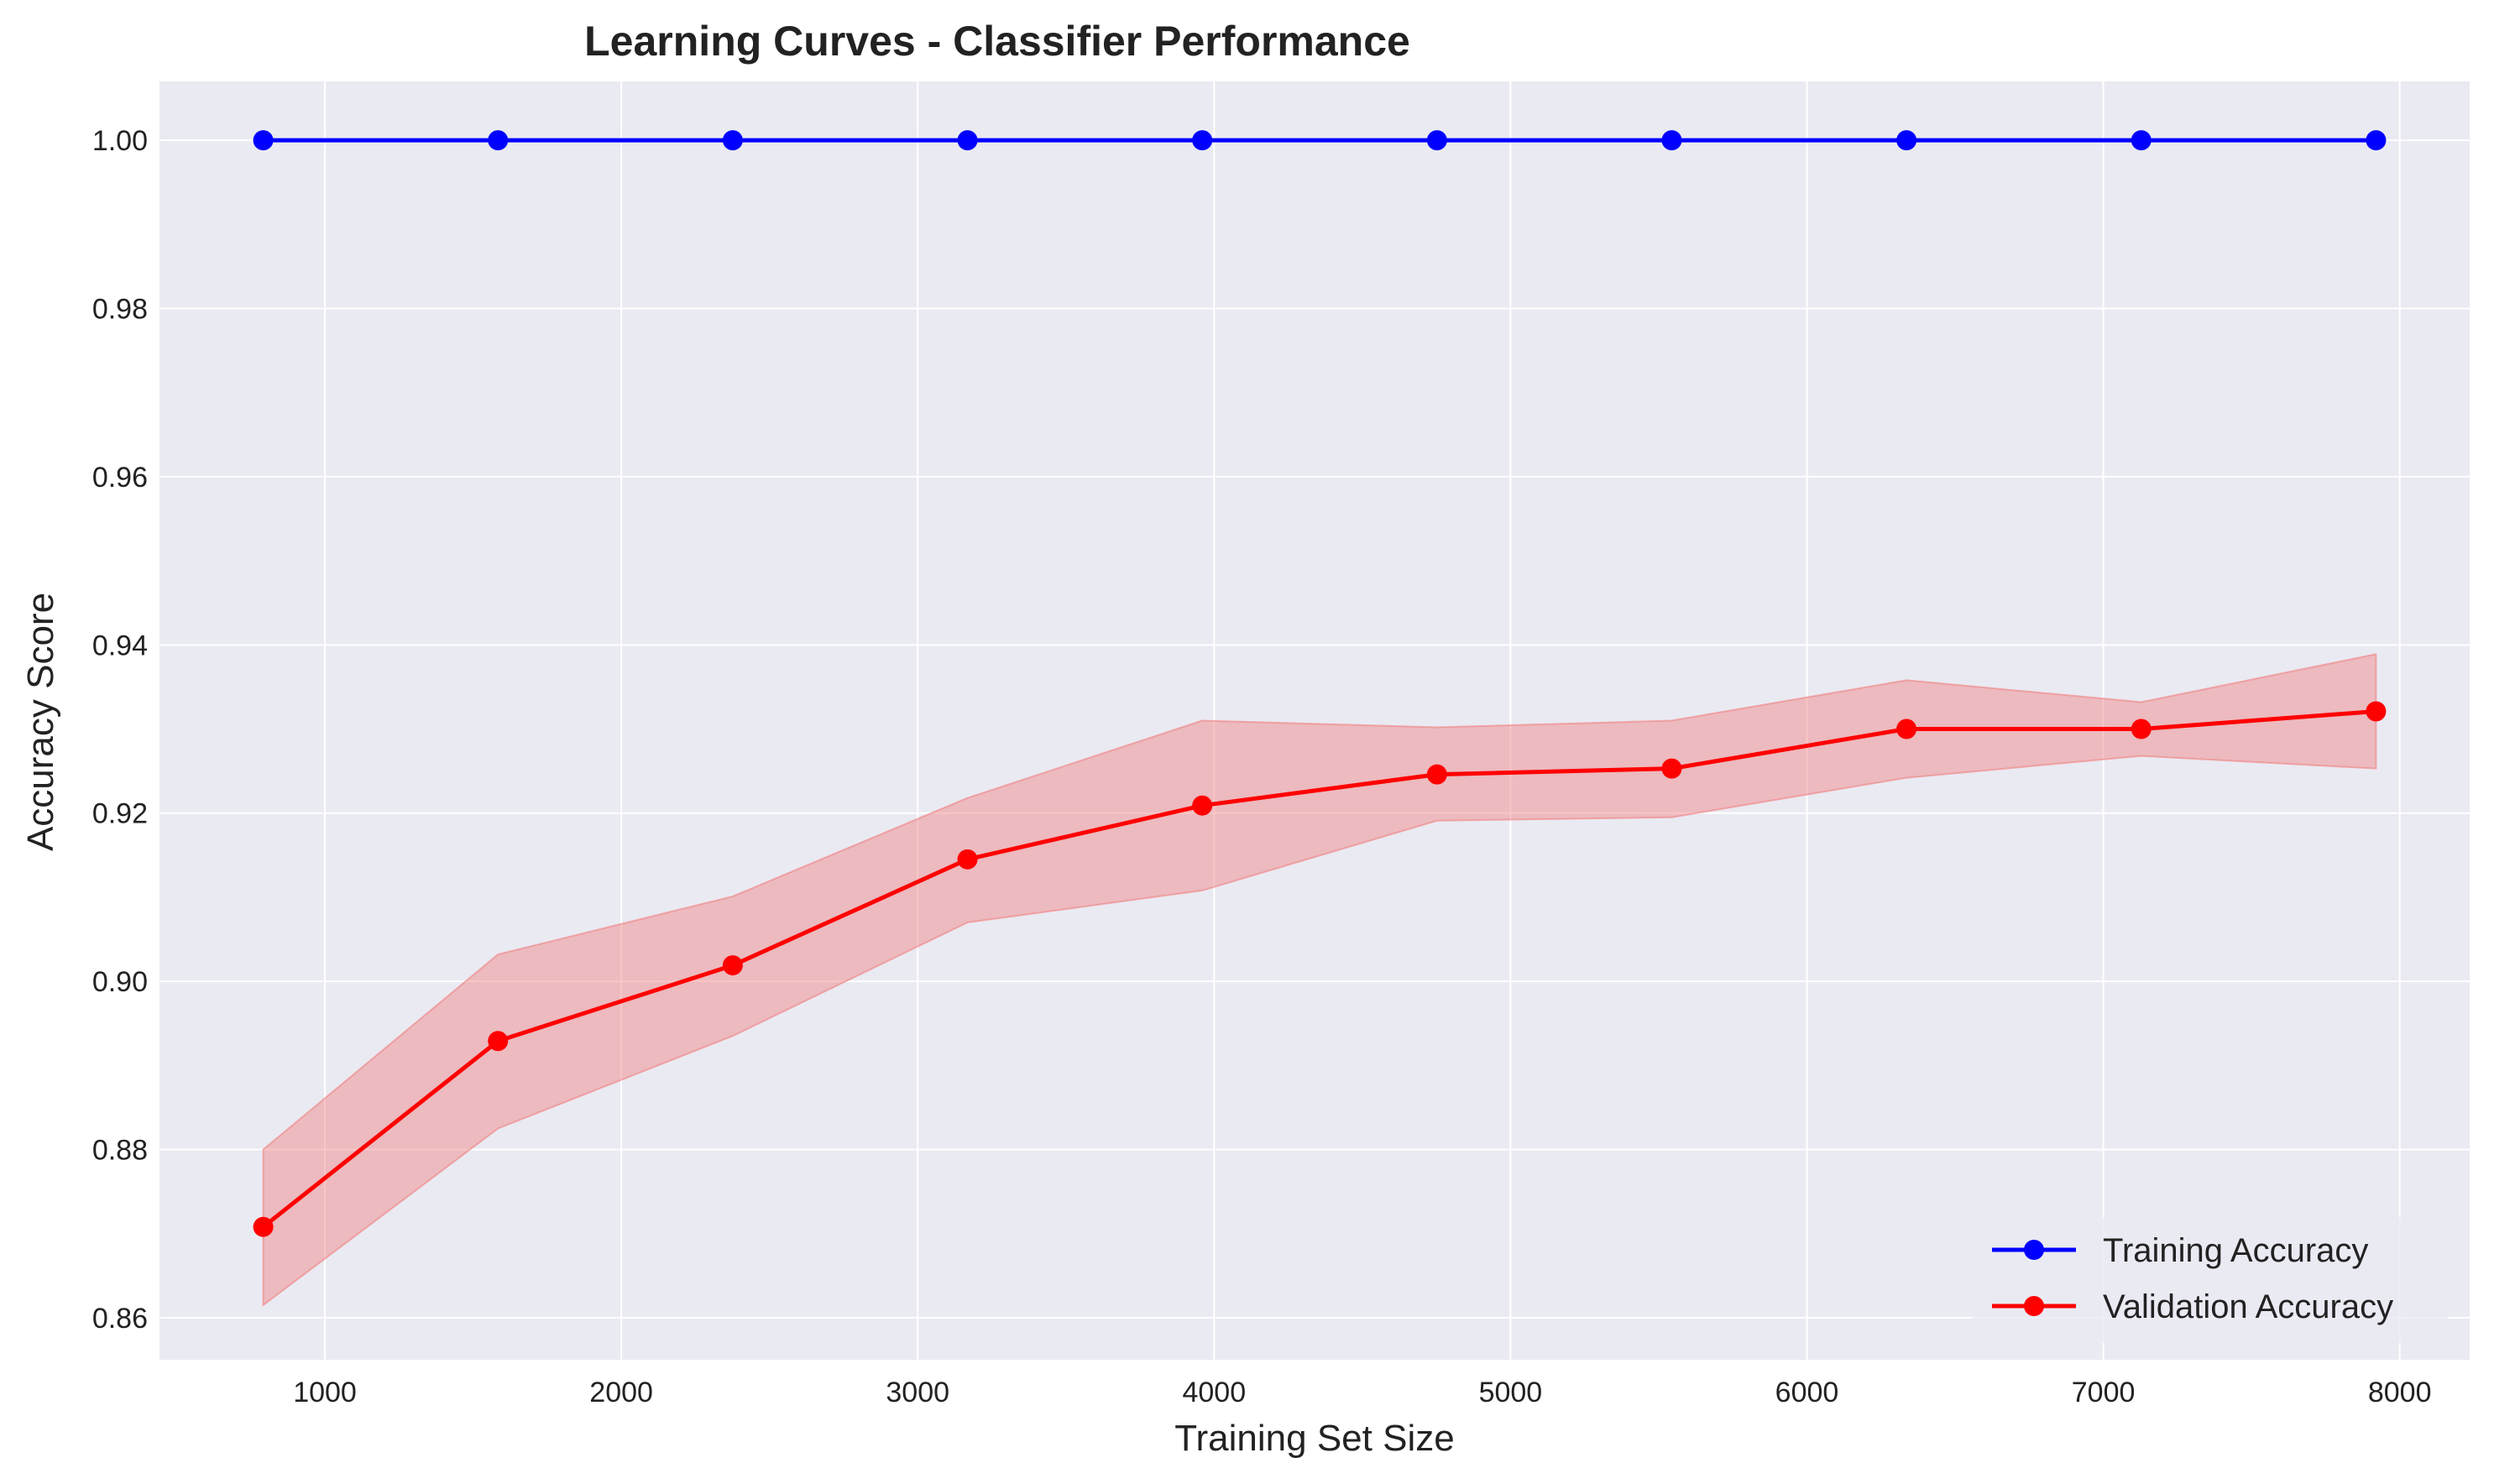  I want to click on legend: Training Accuracy Validation Accuracy, so click(2210, 1280).